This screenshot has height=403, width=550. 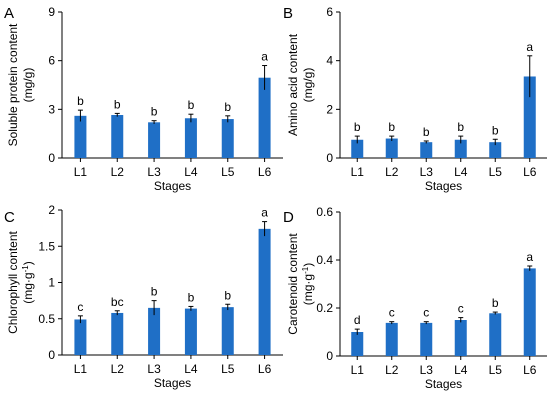 What do you see at coordinates (324, 308) in the screenshot?
I see `y-tick-label: 0.2` at bounding box center [324, 308].